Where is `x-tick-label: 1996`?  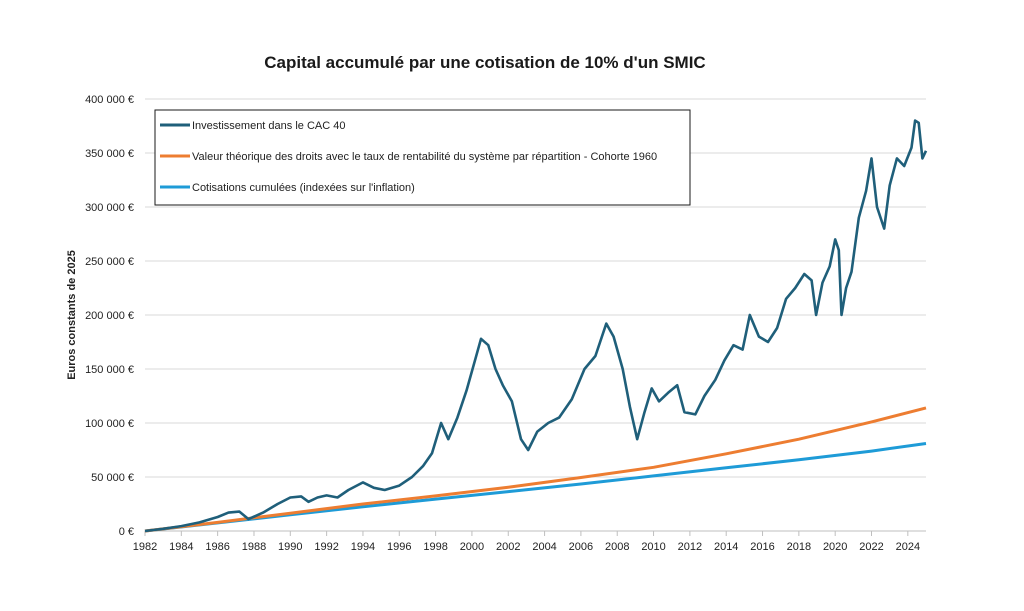
x-tick-label: 1996 is located at coordinates (399, 547).